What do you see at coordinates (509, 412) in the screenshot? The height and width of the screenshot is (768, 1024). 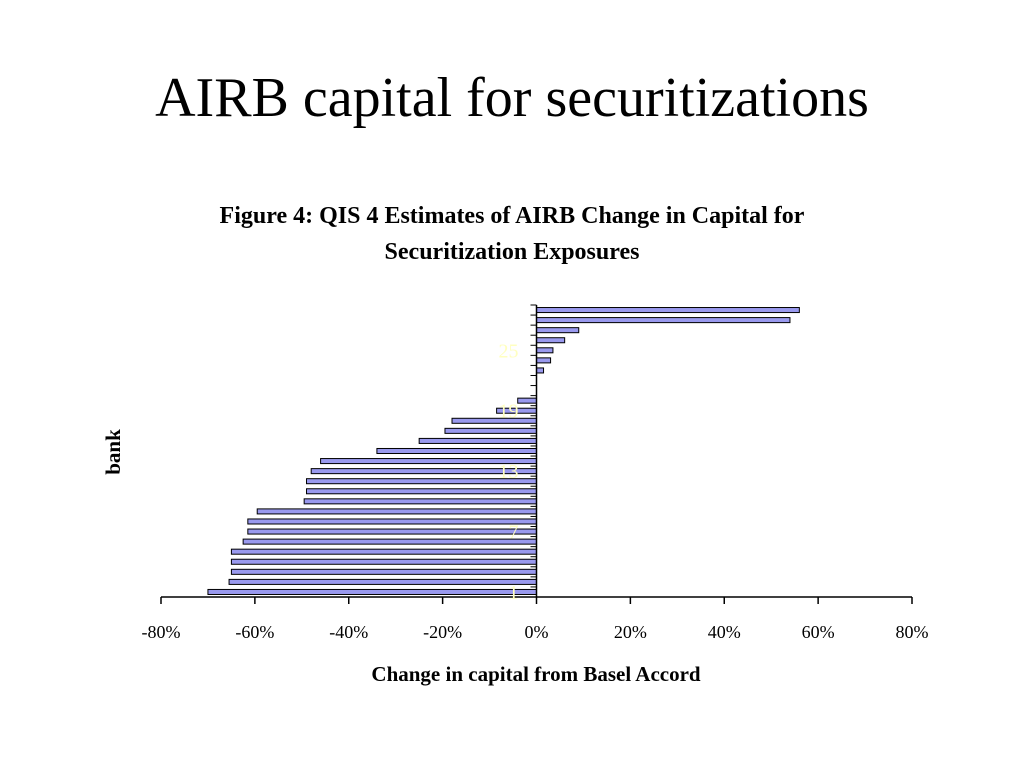 I see `y-tick-label: 19` at bounding box center [509, 412].